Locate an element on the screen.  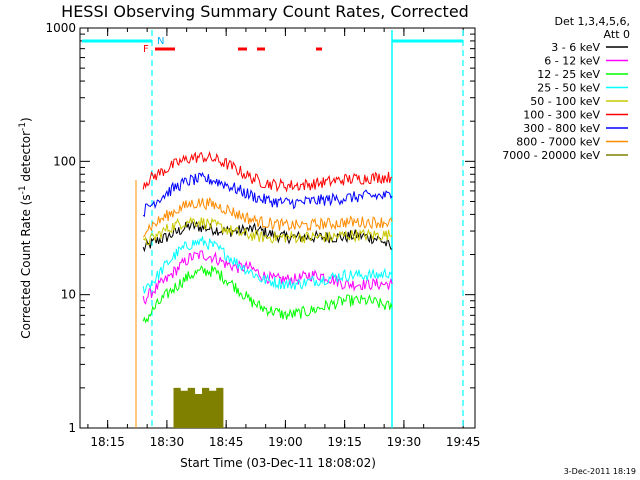
x-axis-label: Start Time (03-Dec-11 18:08:02) is located at coordinates (278, 463).